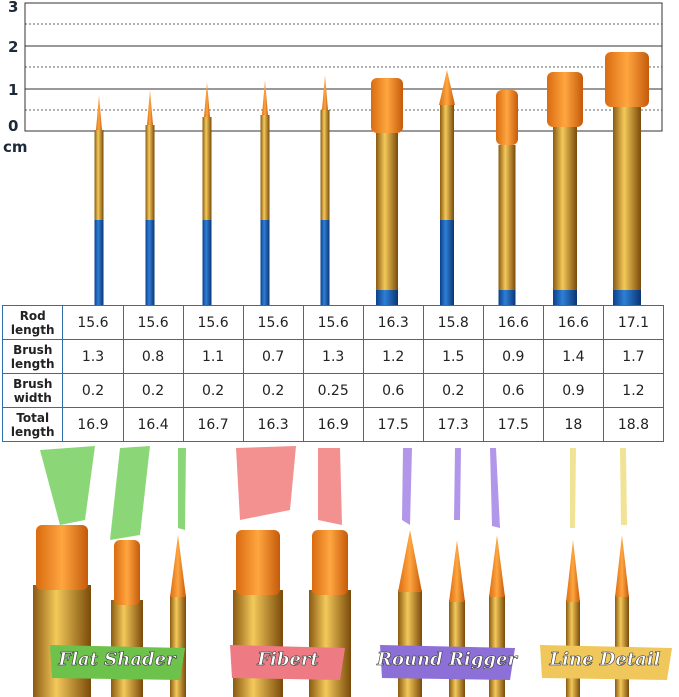 This screenshot has width=679, height=697. Describe the element at coordinates (213, 424) in the screenshot. I see `table-cell: 16.7` at that location.